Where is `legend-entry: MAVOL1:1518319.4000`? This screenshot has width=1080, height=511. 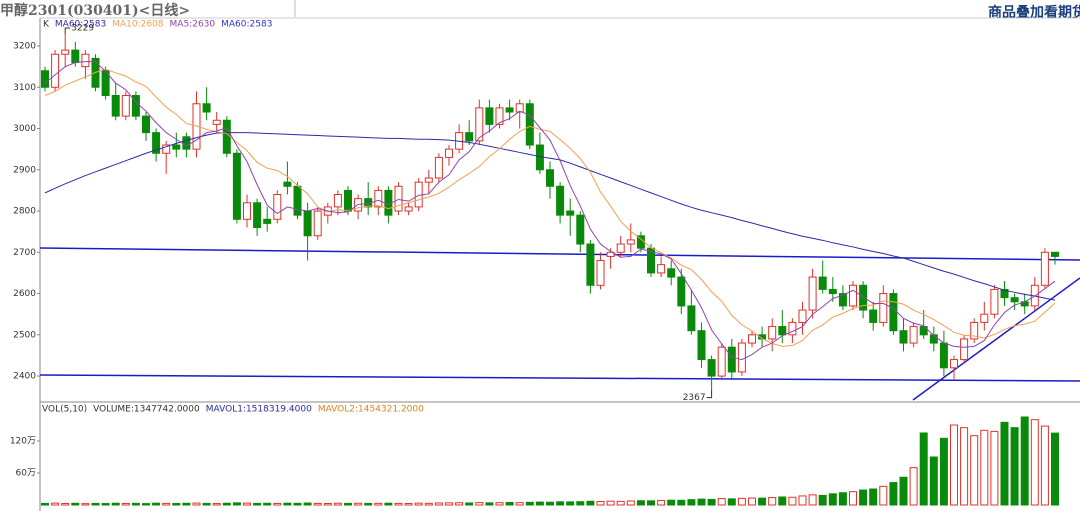 legend-entry: MAVOL1:1518319.4000 is located at coordinates (259, 410).